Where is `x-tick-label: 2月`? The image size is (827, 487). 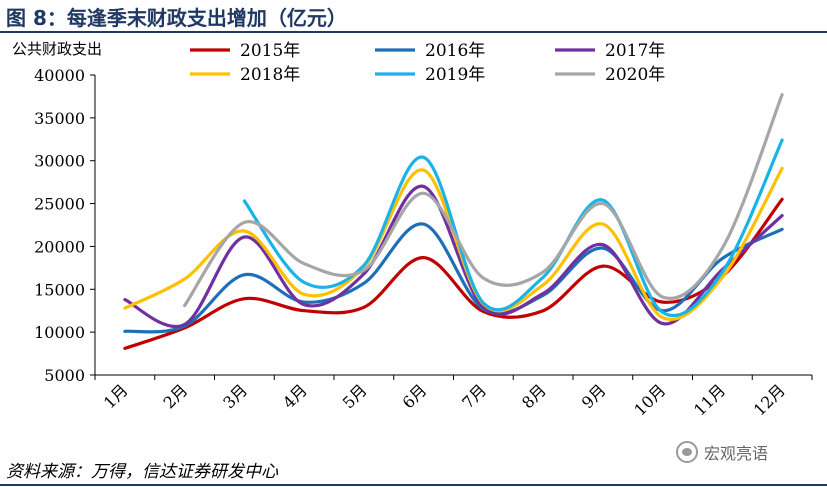
x-tick-label: 2月 is located at coordinates (176, 396).